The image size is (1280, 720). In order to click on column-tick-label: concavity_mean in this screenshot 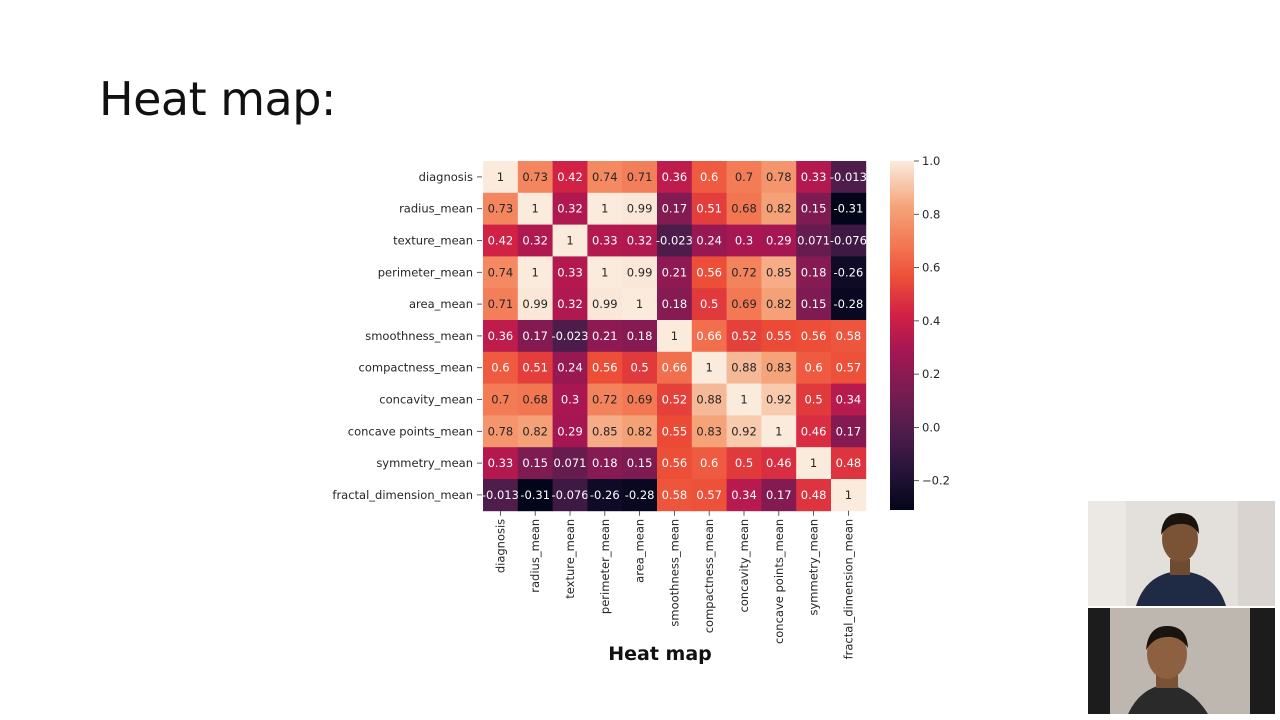, I will do `click(744, 566)`.